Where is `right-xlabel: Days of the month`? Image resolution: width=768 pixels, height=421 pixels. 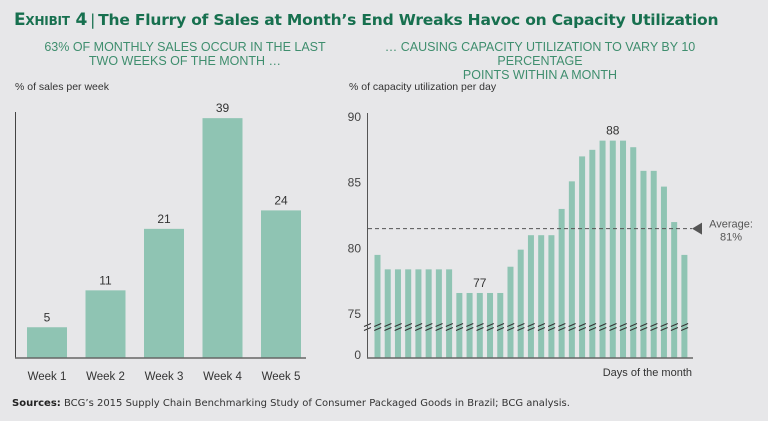
right-xlabel: Days of the month is located at coordinates (647, 373).